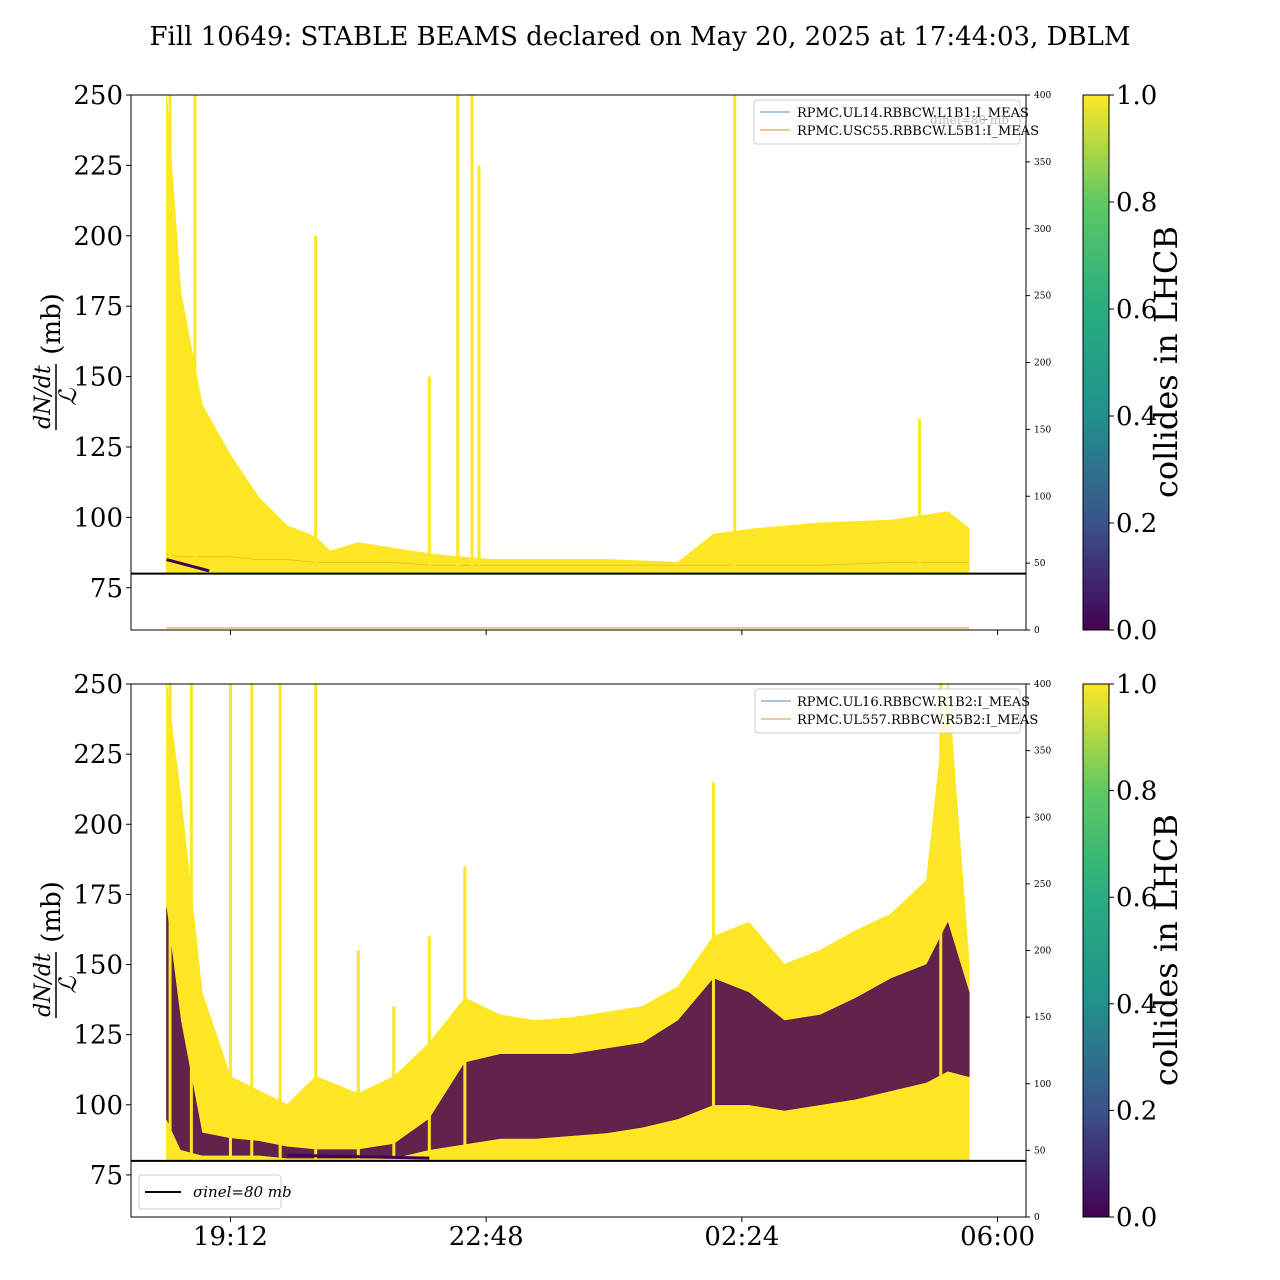 This screenshot has width=1280, height=1280. Describe the element at coordinates (486, 1237) in the screenshot. I see `x-tick-label: 22:48` at that location.